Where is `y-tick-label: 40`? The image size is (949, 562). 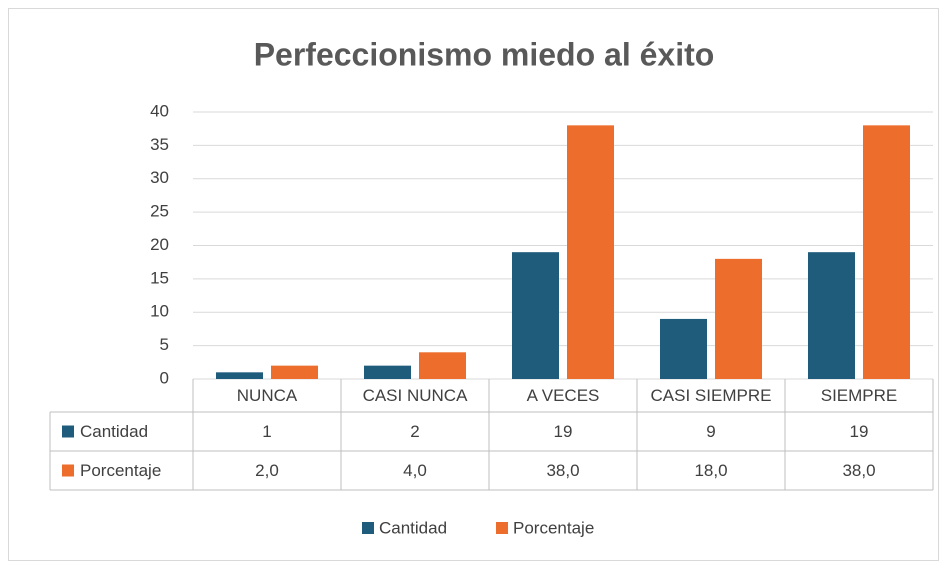
y-tick-label: 40 is located at coordinates (159, 110).